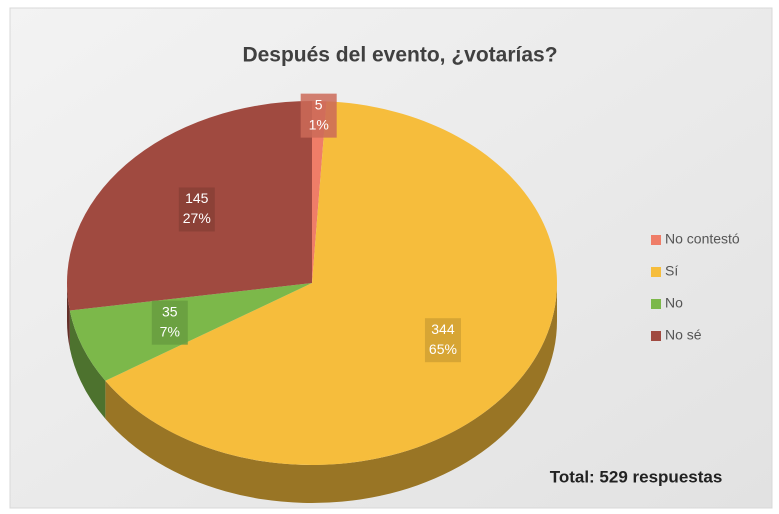 The height and width of the screenshot is (514, 779). Describe the element at coordinates (399, 55) in the screenshot. I see `chart-title: Después del evento, ¿votarías?` at that location.